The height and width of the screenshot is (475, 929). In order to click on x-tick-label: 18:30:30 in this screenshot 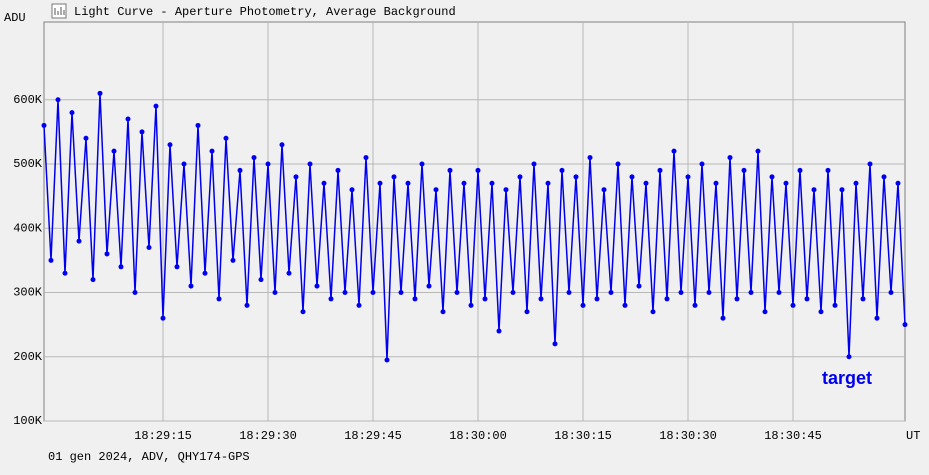, I will do `click(688, 436)`.